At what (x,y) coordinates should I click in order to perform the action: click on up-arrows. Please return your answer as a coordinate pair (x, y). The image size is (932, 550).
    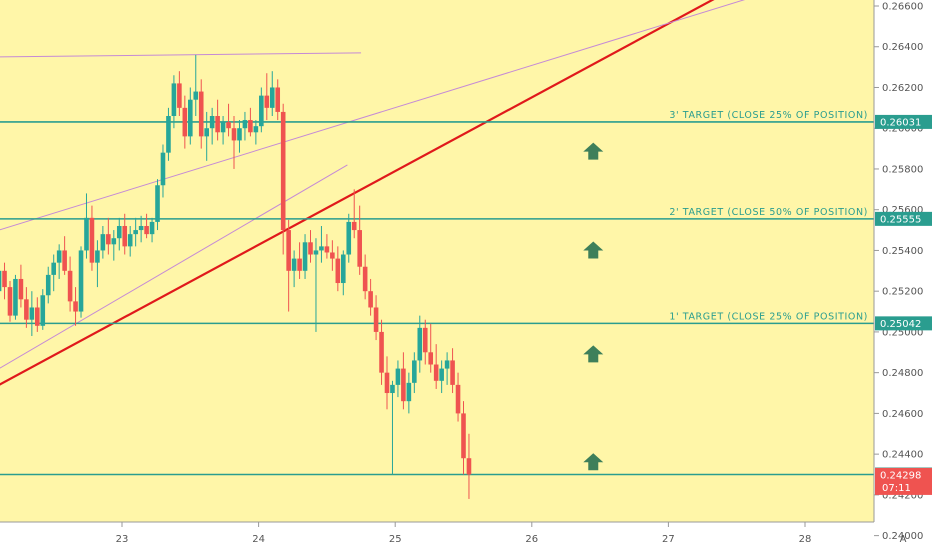
    Looking at the image, I should click on (593, 306).